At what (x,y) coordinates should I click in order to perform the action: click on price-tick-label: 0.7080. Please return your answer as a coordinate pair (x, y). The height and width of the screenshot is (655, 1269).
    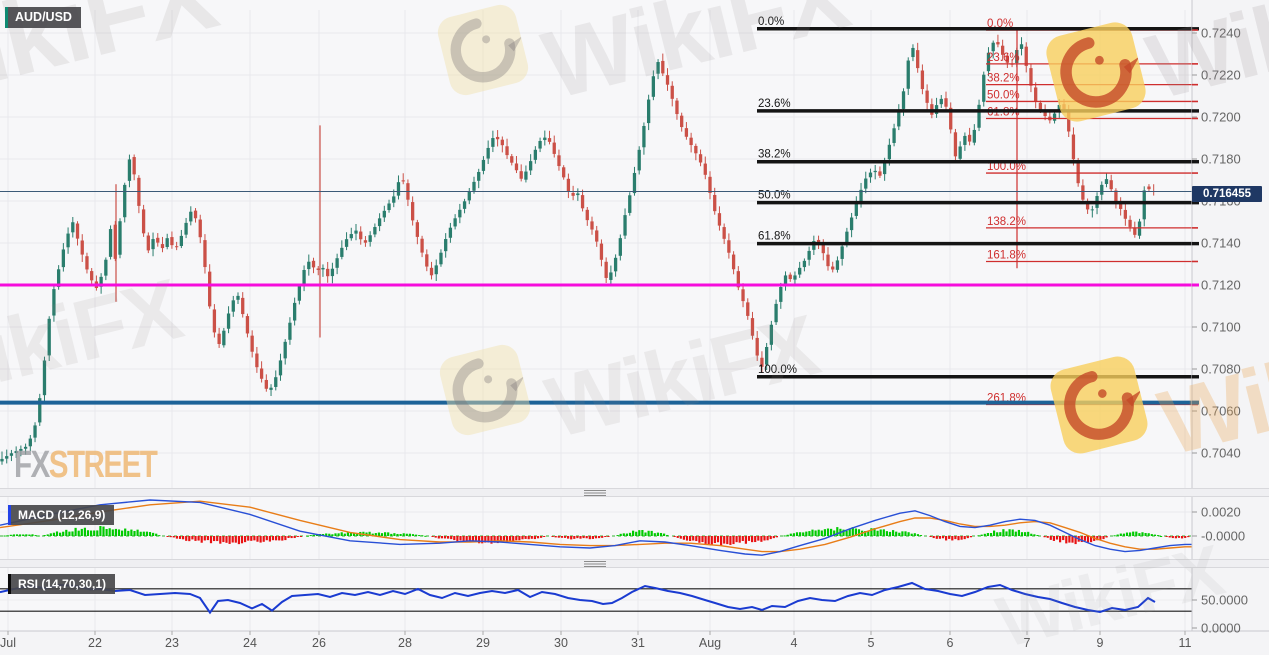
    Looking at the image, I should click on (1221, 369).